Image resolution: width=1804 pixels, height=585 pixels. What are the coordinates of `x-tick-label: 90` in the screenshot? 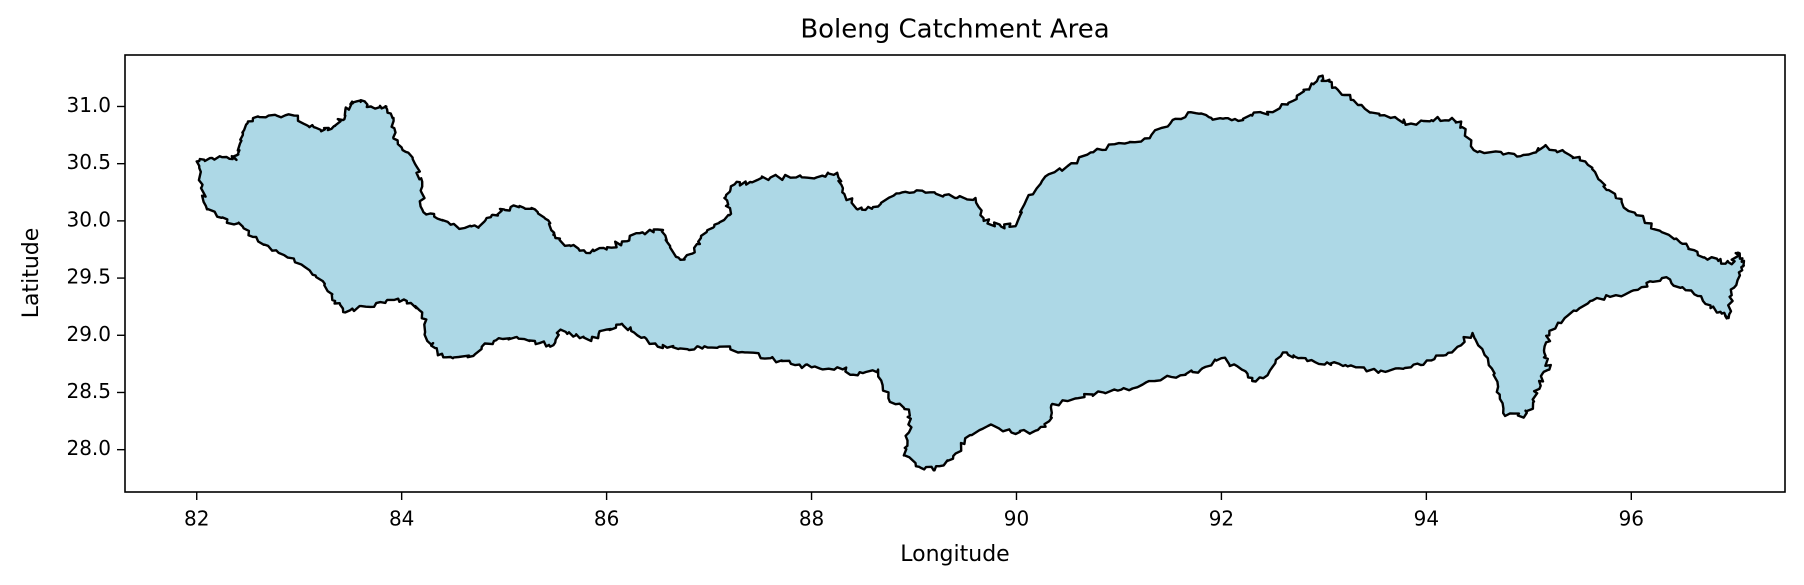 It's located at (1016, 519).